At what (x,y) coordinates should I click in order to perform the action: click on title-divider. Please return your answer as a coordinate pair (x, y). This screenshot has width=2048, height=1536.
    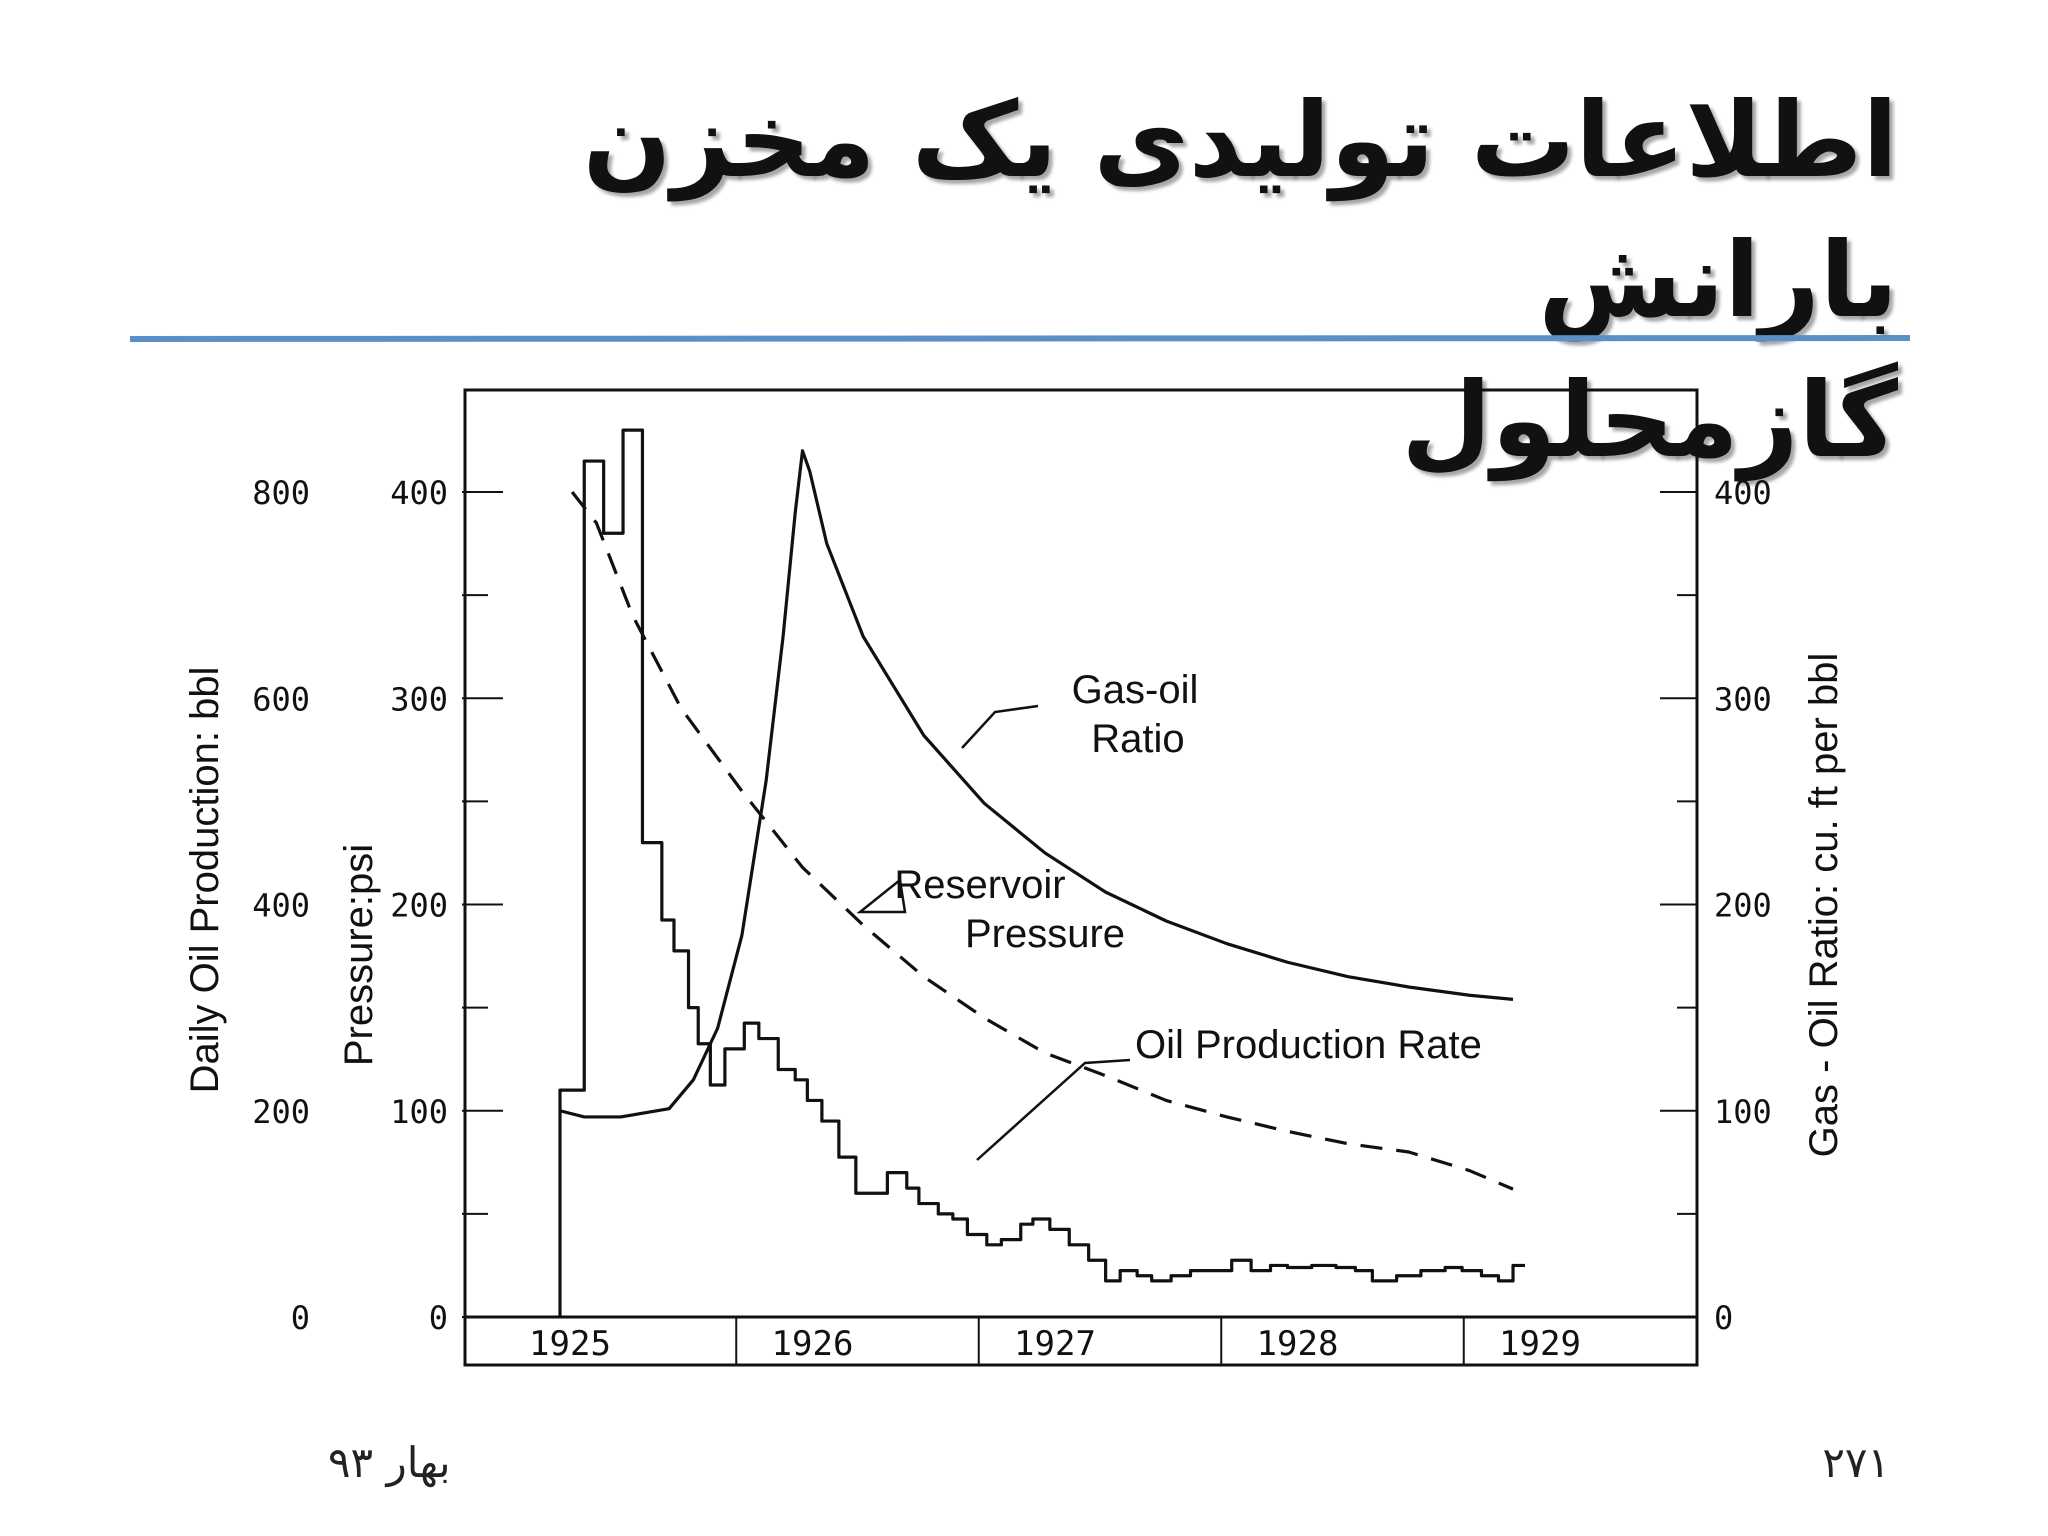
    Looking at the image, I should click on (1020, 339).